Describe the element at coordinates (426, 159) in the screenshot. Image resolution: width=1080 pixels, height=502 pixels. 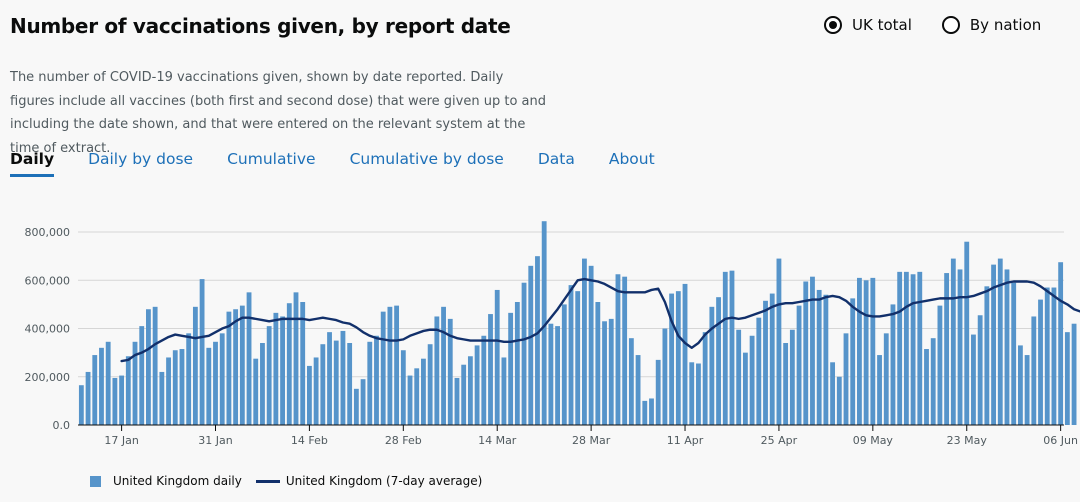
I see `tab-cumulative-by-dose: Cumulative by dose` at that location.